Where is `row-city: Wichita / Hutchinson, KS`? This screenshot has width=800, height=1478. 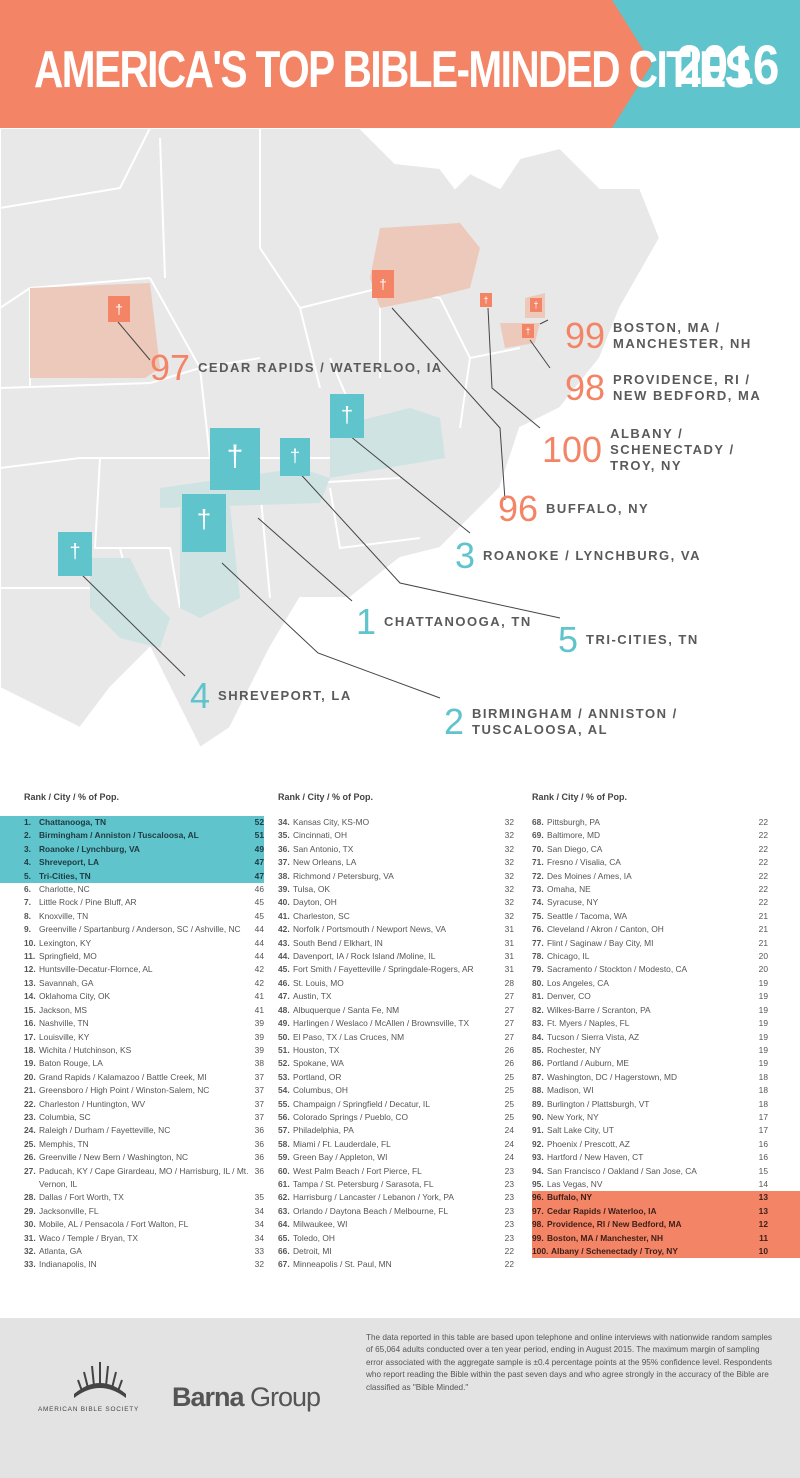
row-city: Wichita / Hutchinson, KS is located at coordinates (85, 1049).